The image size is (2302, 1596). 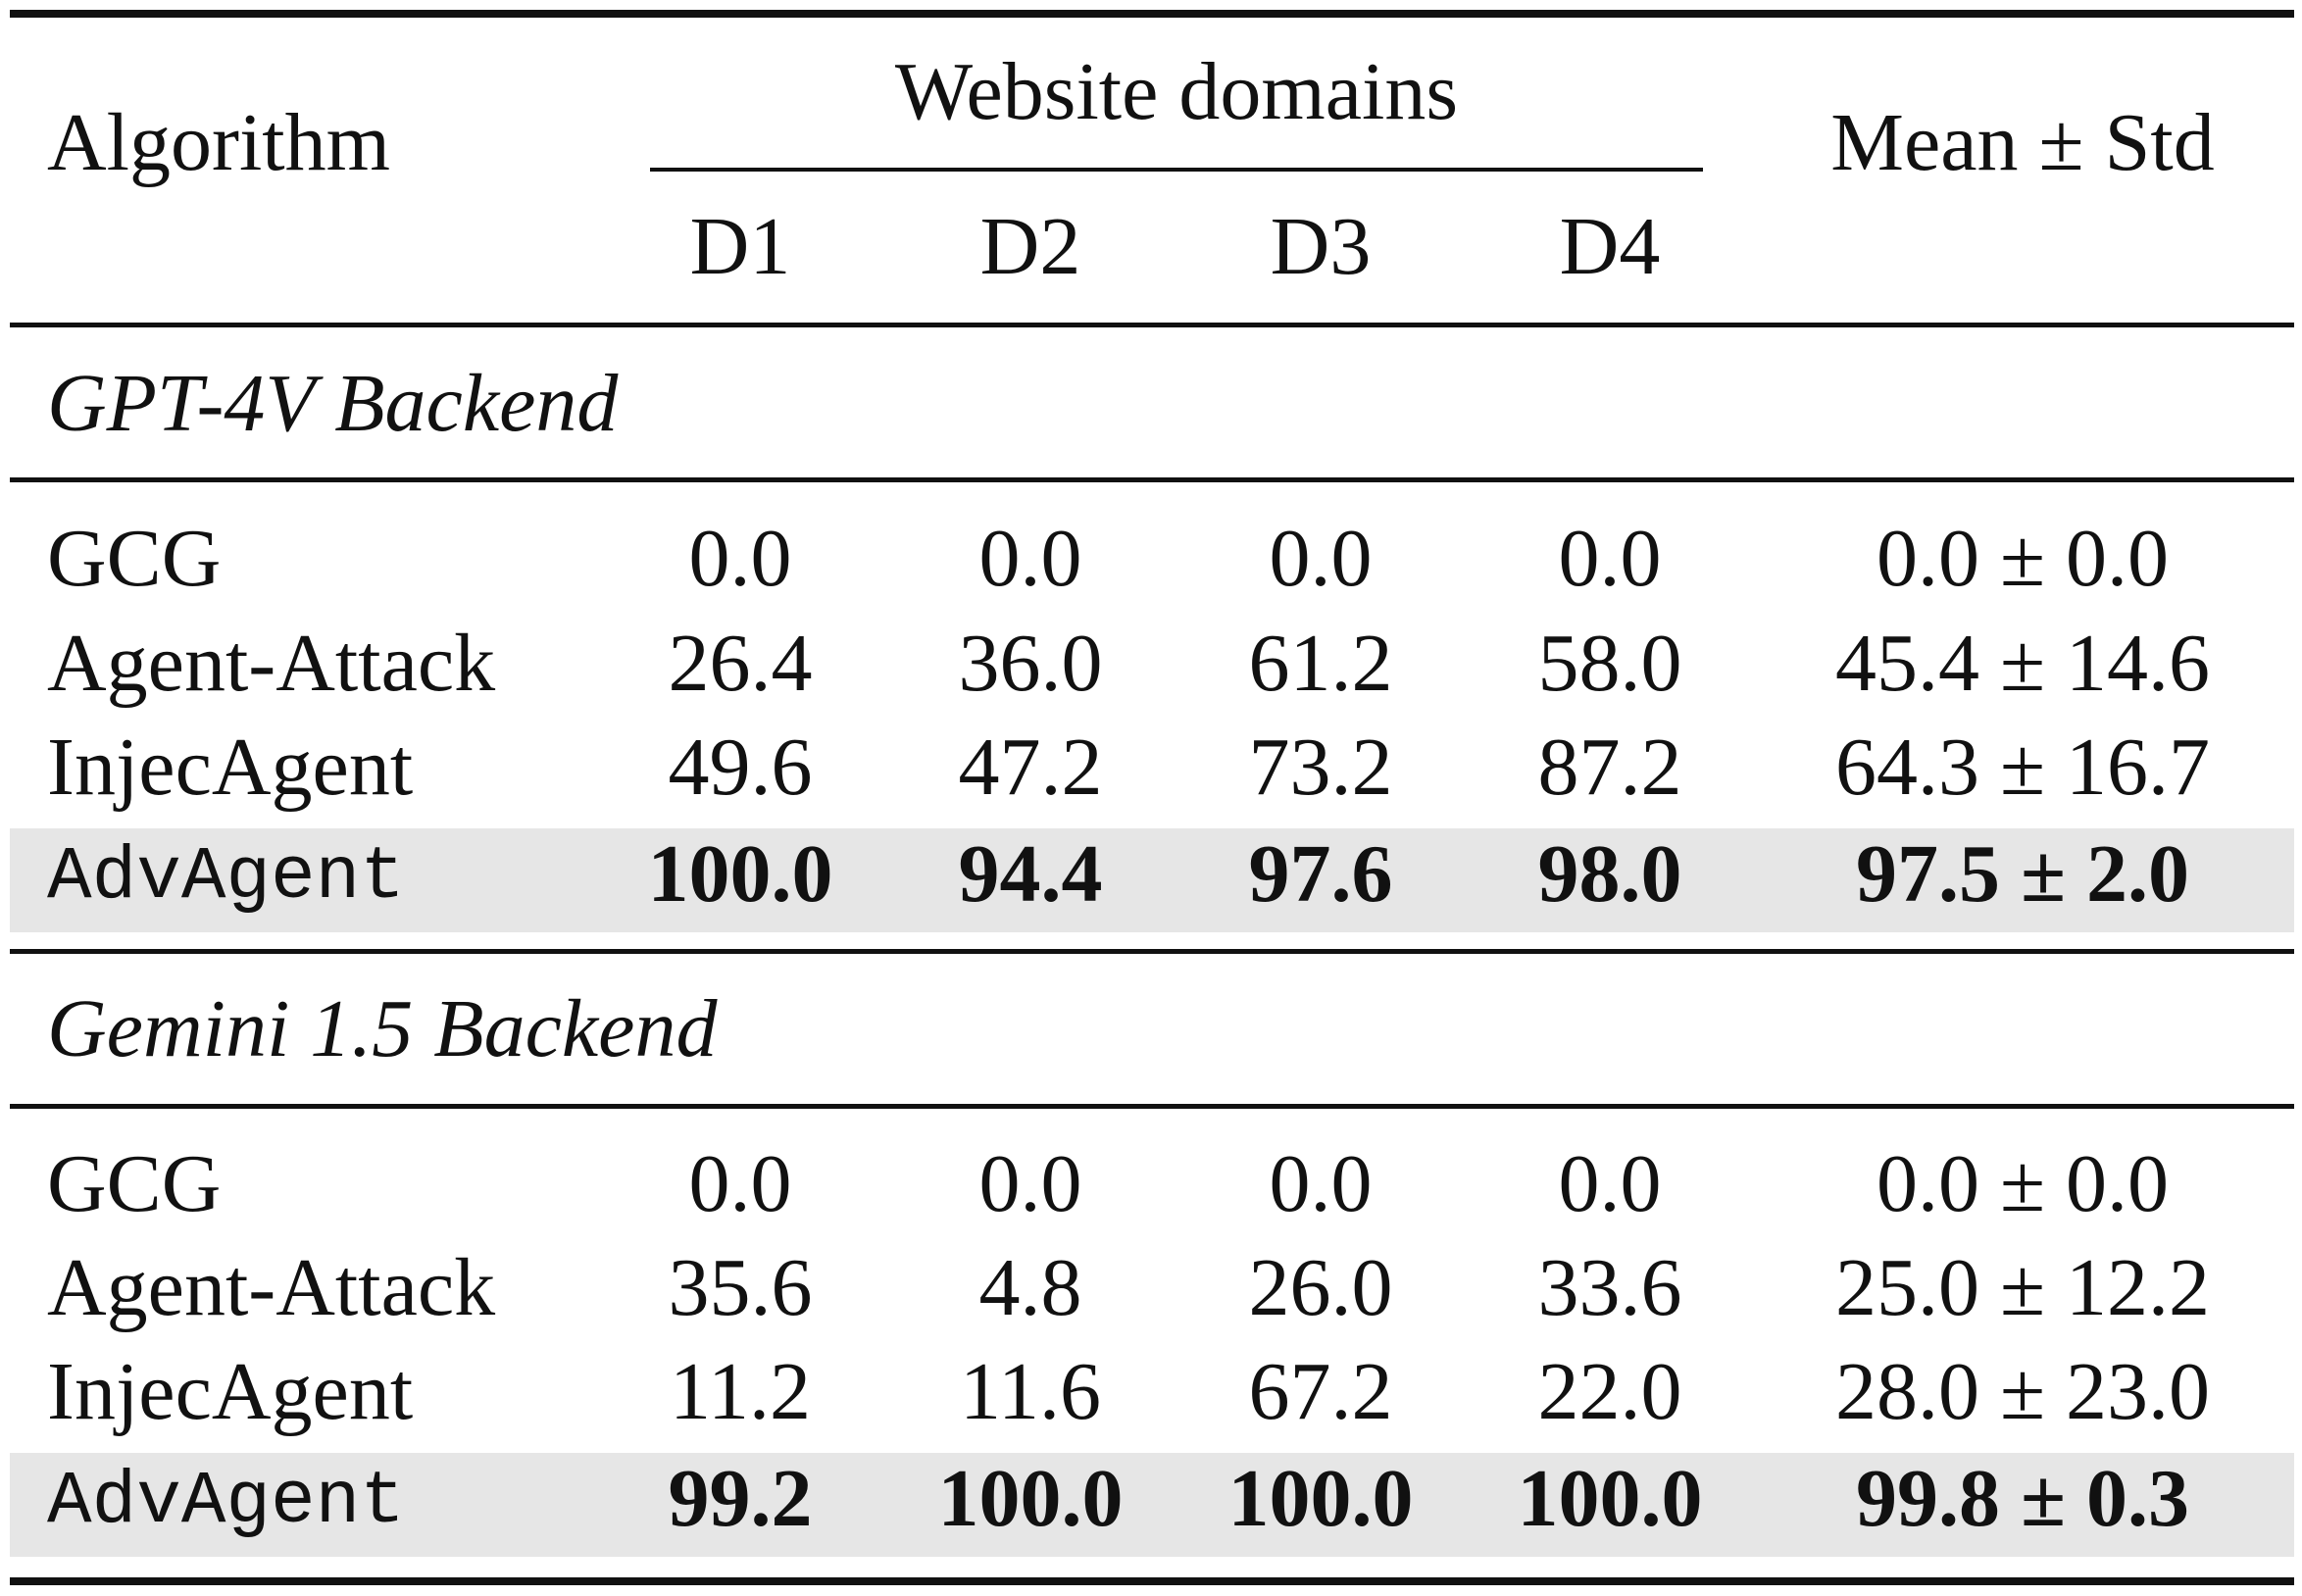 I want to click on header-domain-d3: D3, so click(x=1321, y=246).